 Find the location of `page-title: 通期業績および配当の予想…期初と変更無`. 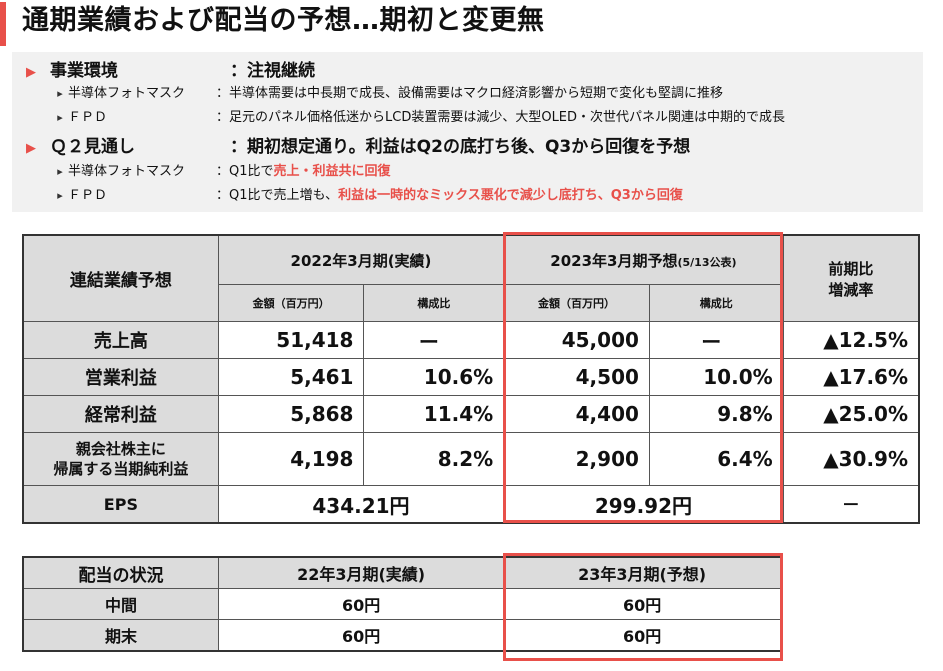

page-title: 通期業績および配当の予想…期初と変更無 is located at coordinates (283, 20).